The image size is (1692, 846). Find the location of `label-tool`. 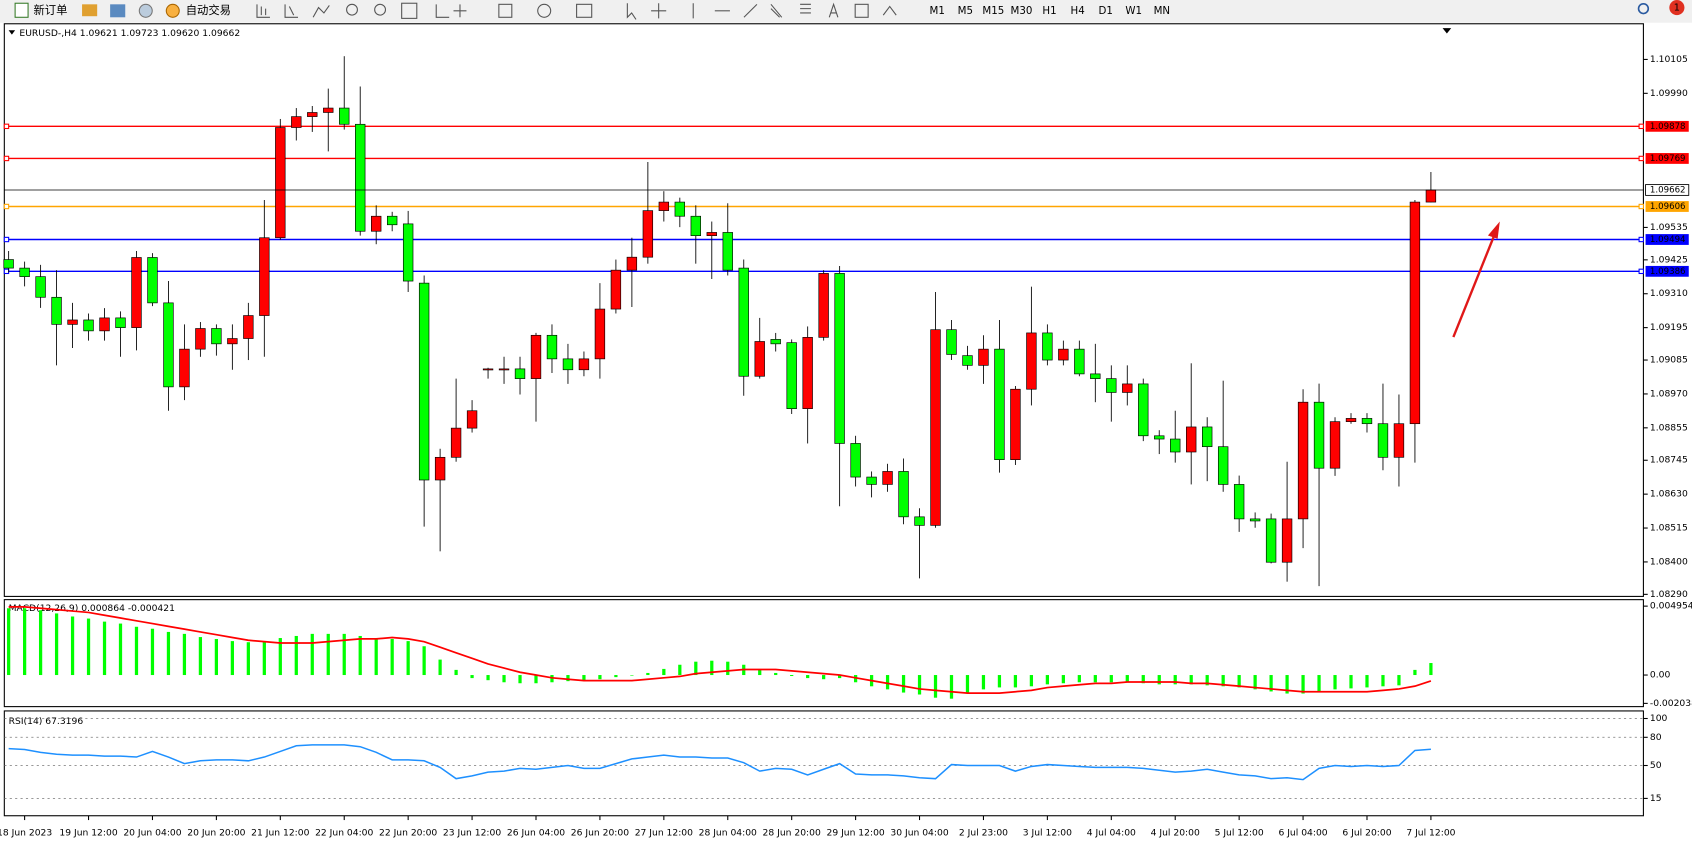

label-tool is located at coordinates (861, 10).